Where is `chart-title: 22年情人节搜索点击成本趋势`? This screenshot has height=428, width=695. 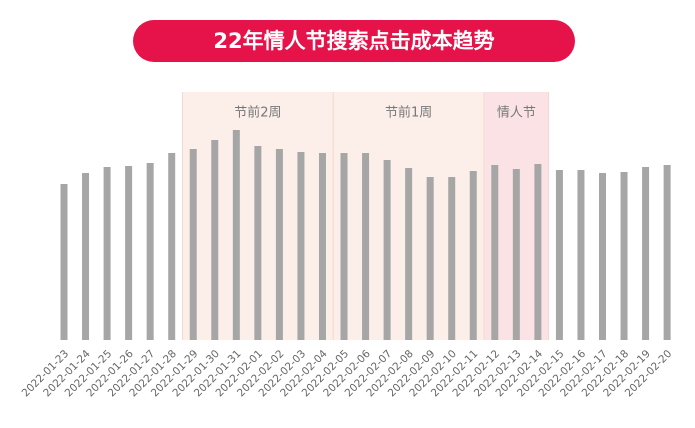 chart-title: 22年情人节搜索点击成本趋势 is located at coordinates (353, 41).